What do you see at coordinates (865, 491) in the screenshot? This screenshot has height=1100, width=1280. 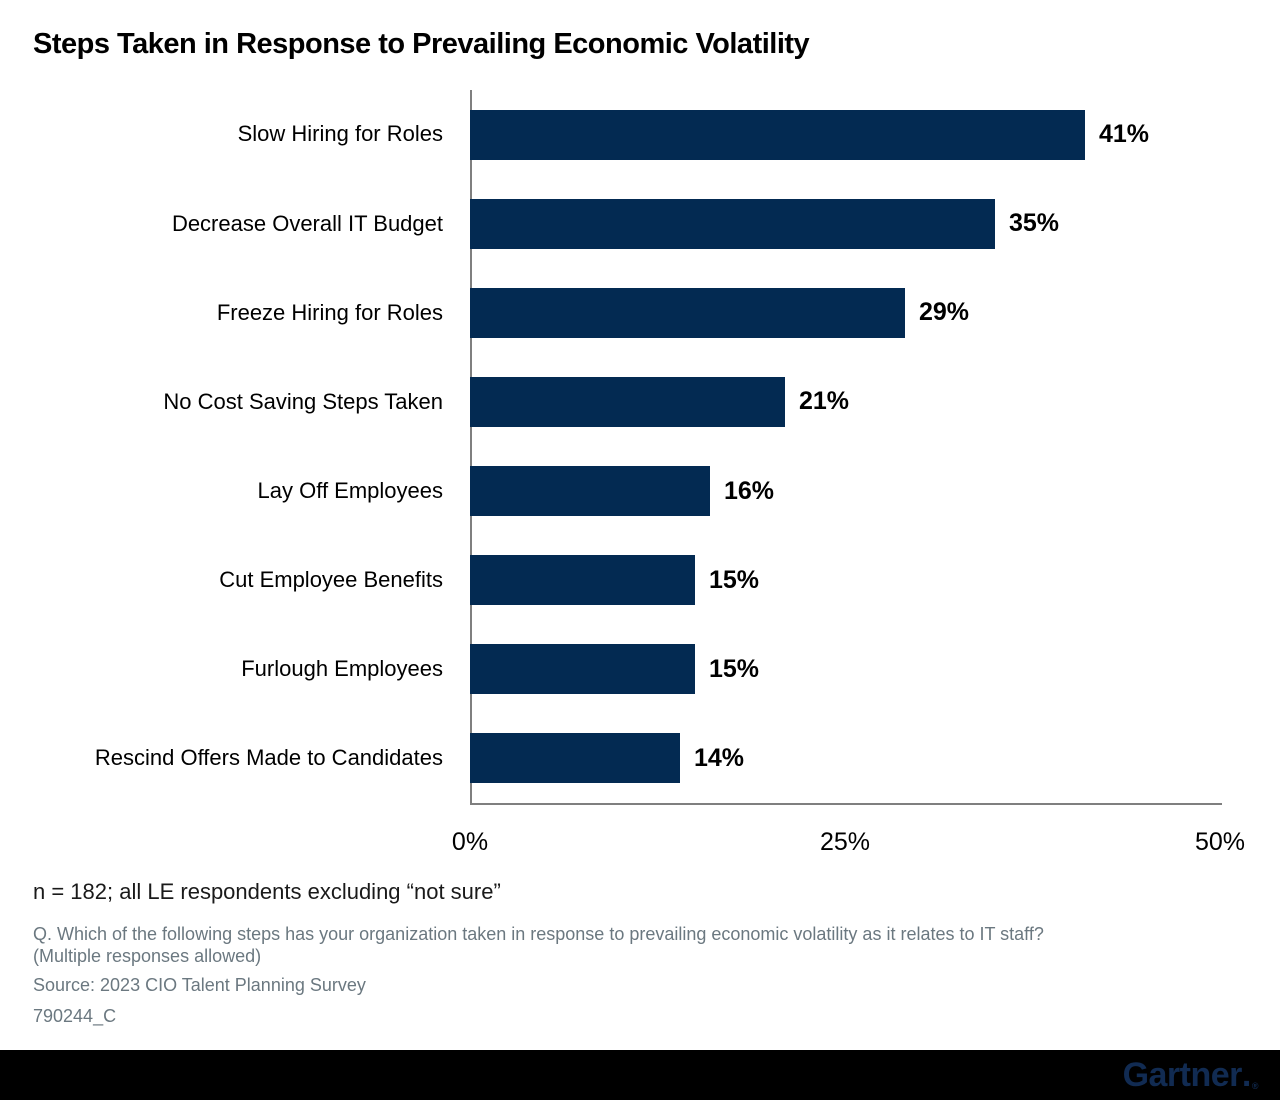 I see `bar-track: 16%` at bounding box center [865, 491].